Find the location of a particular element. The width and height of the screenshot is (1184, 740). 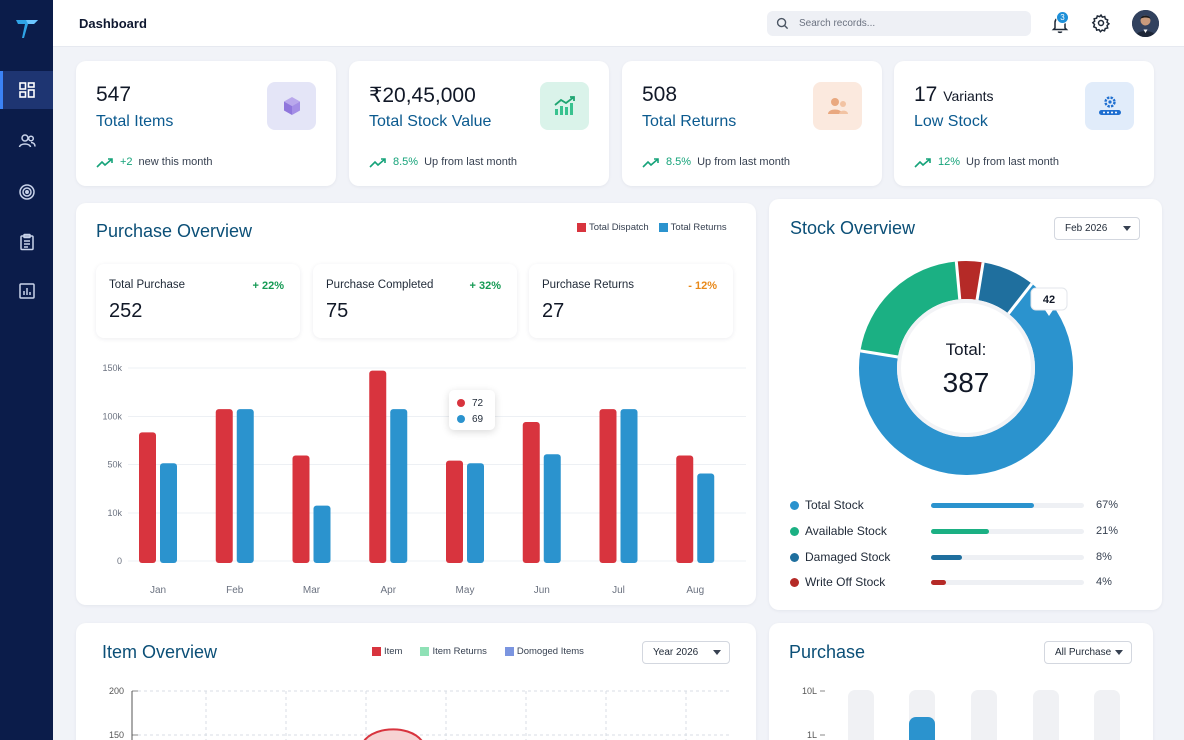

y-tick-label: 200 is located at coordinates (116, 691).